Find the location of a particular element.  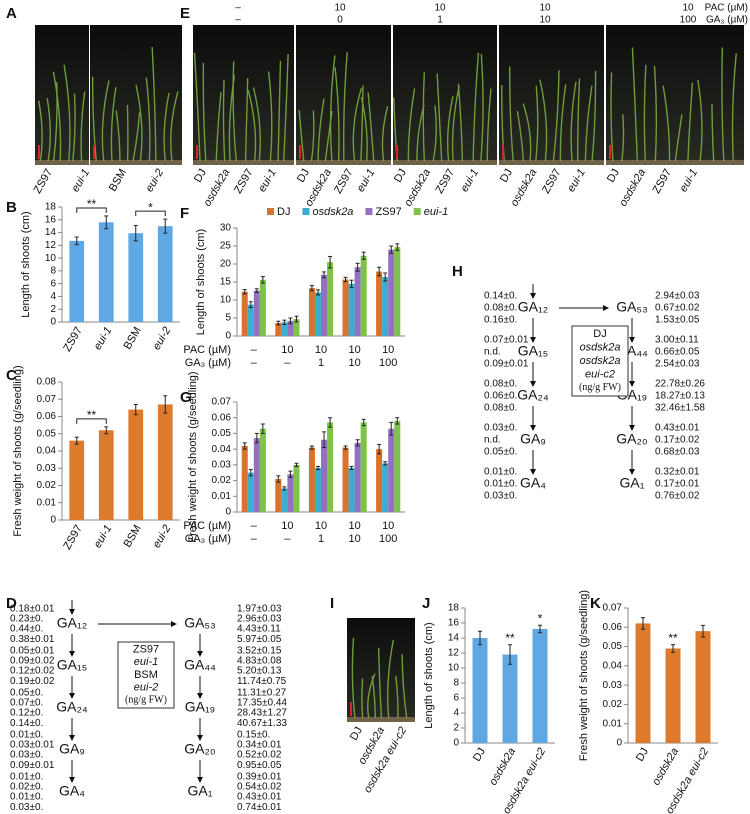

y-tick-label: 0.02 is located at coordinates (47, 485).